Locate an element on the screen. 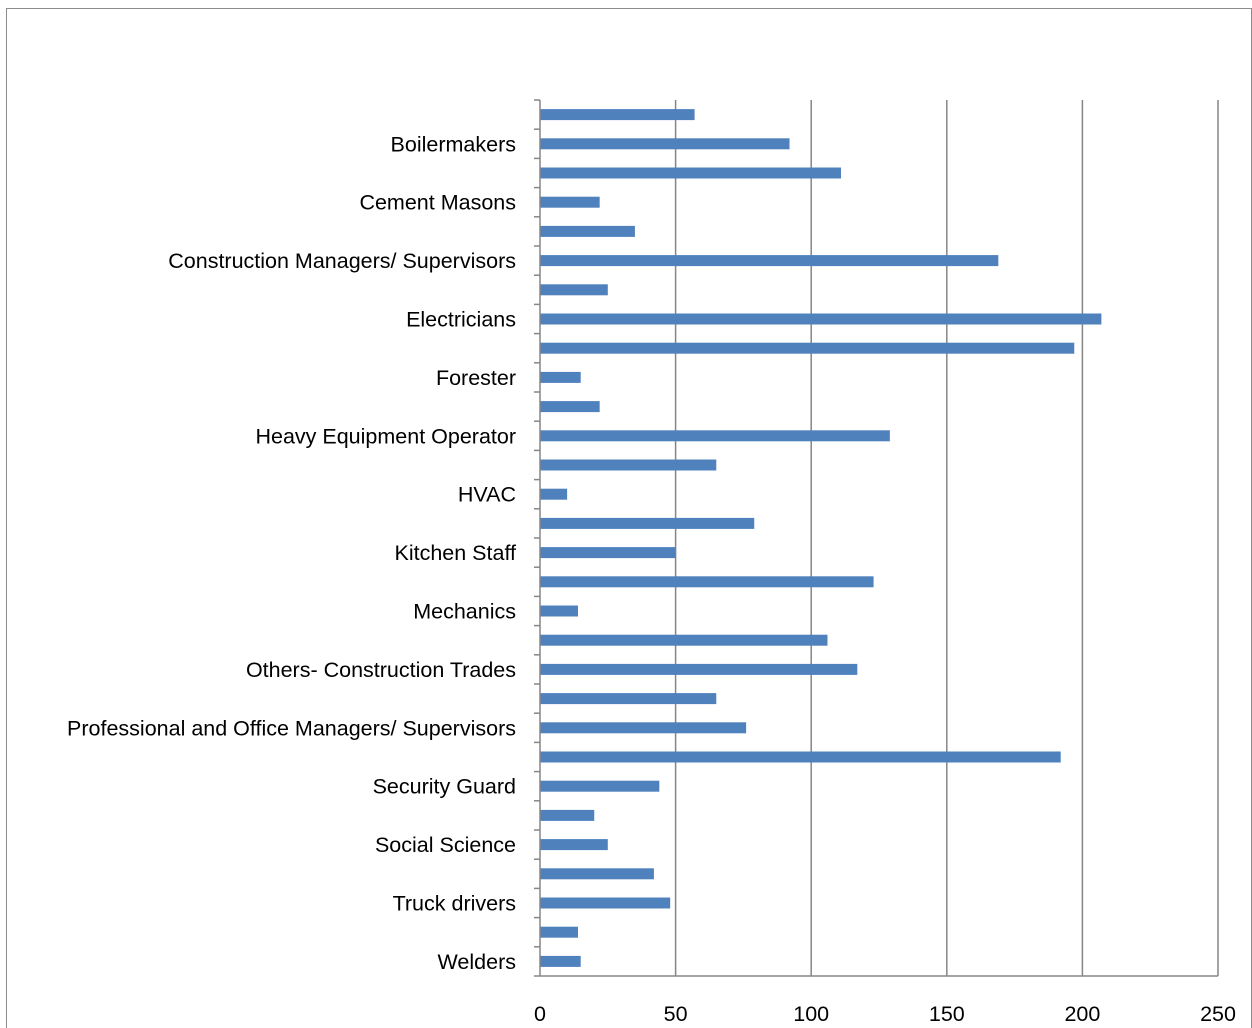  category-label: Mechanics is located at coordinates (464, 612).